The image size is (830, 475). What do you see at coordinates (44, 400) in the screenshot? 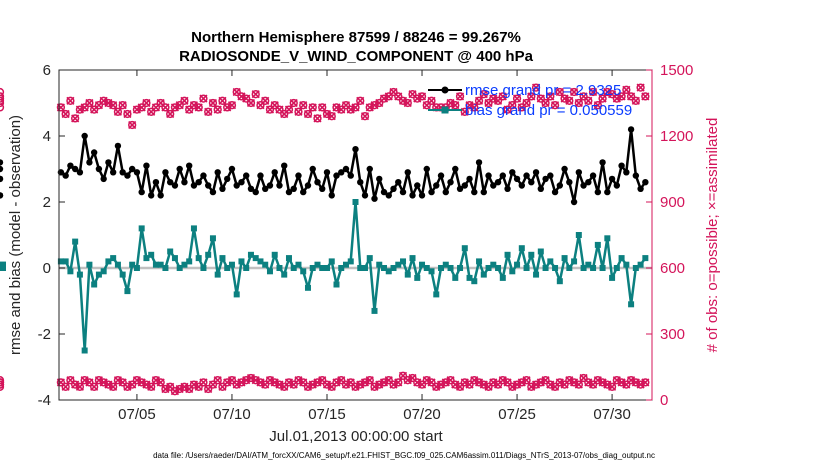
I see `y-left-tick-label: -4` at bounding box center [44, 400].